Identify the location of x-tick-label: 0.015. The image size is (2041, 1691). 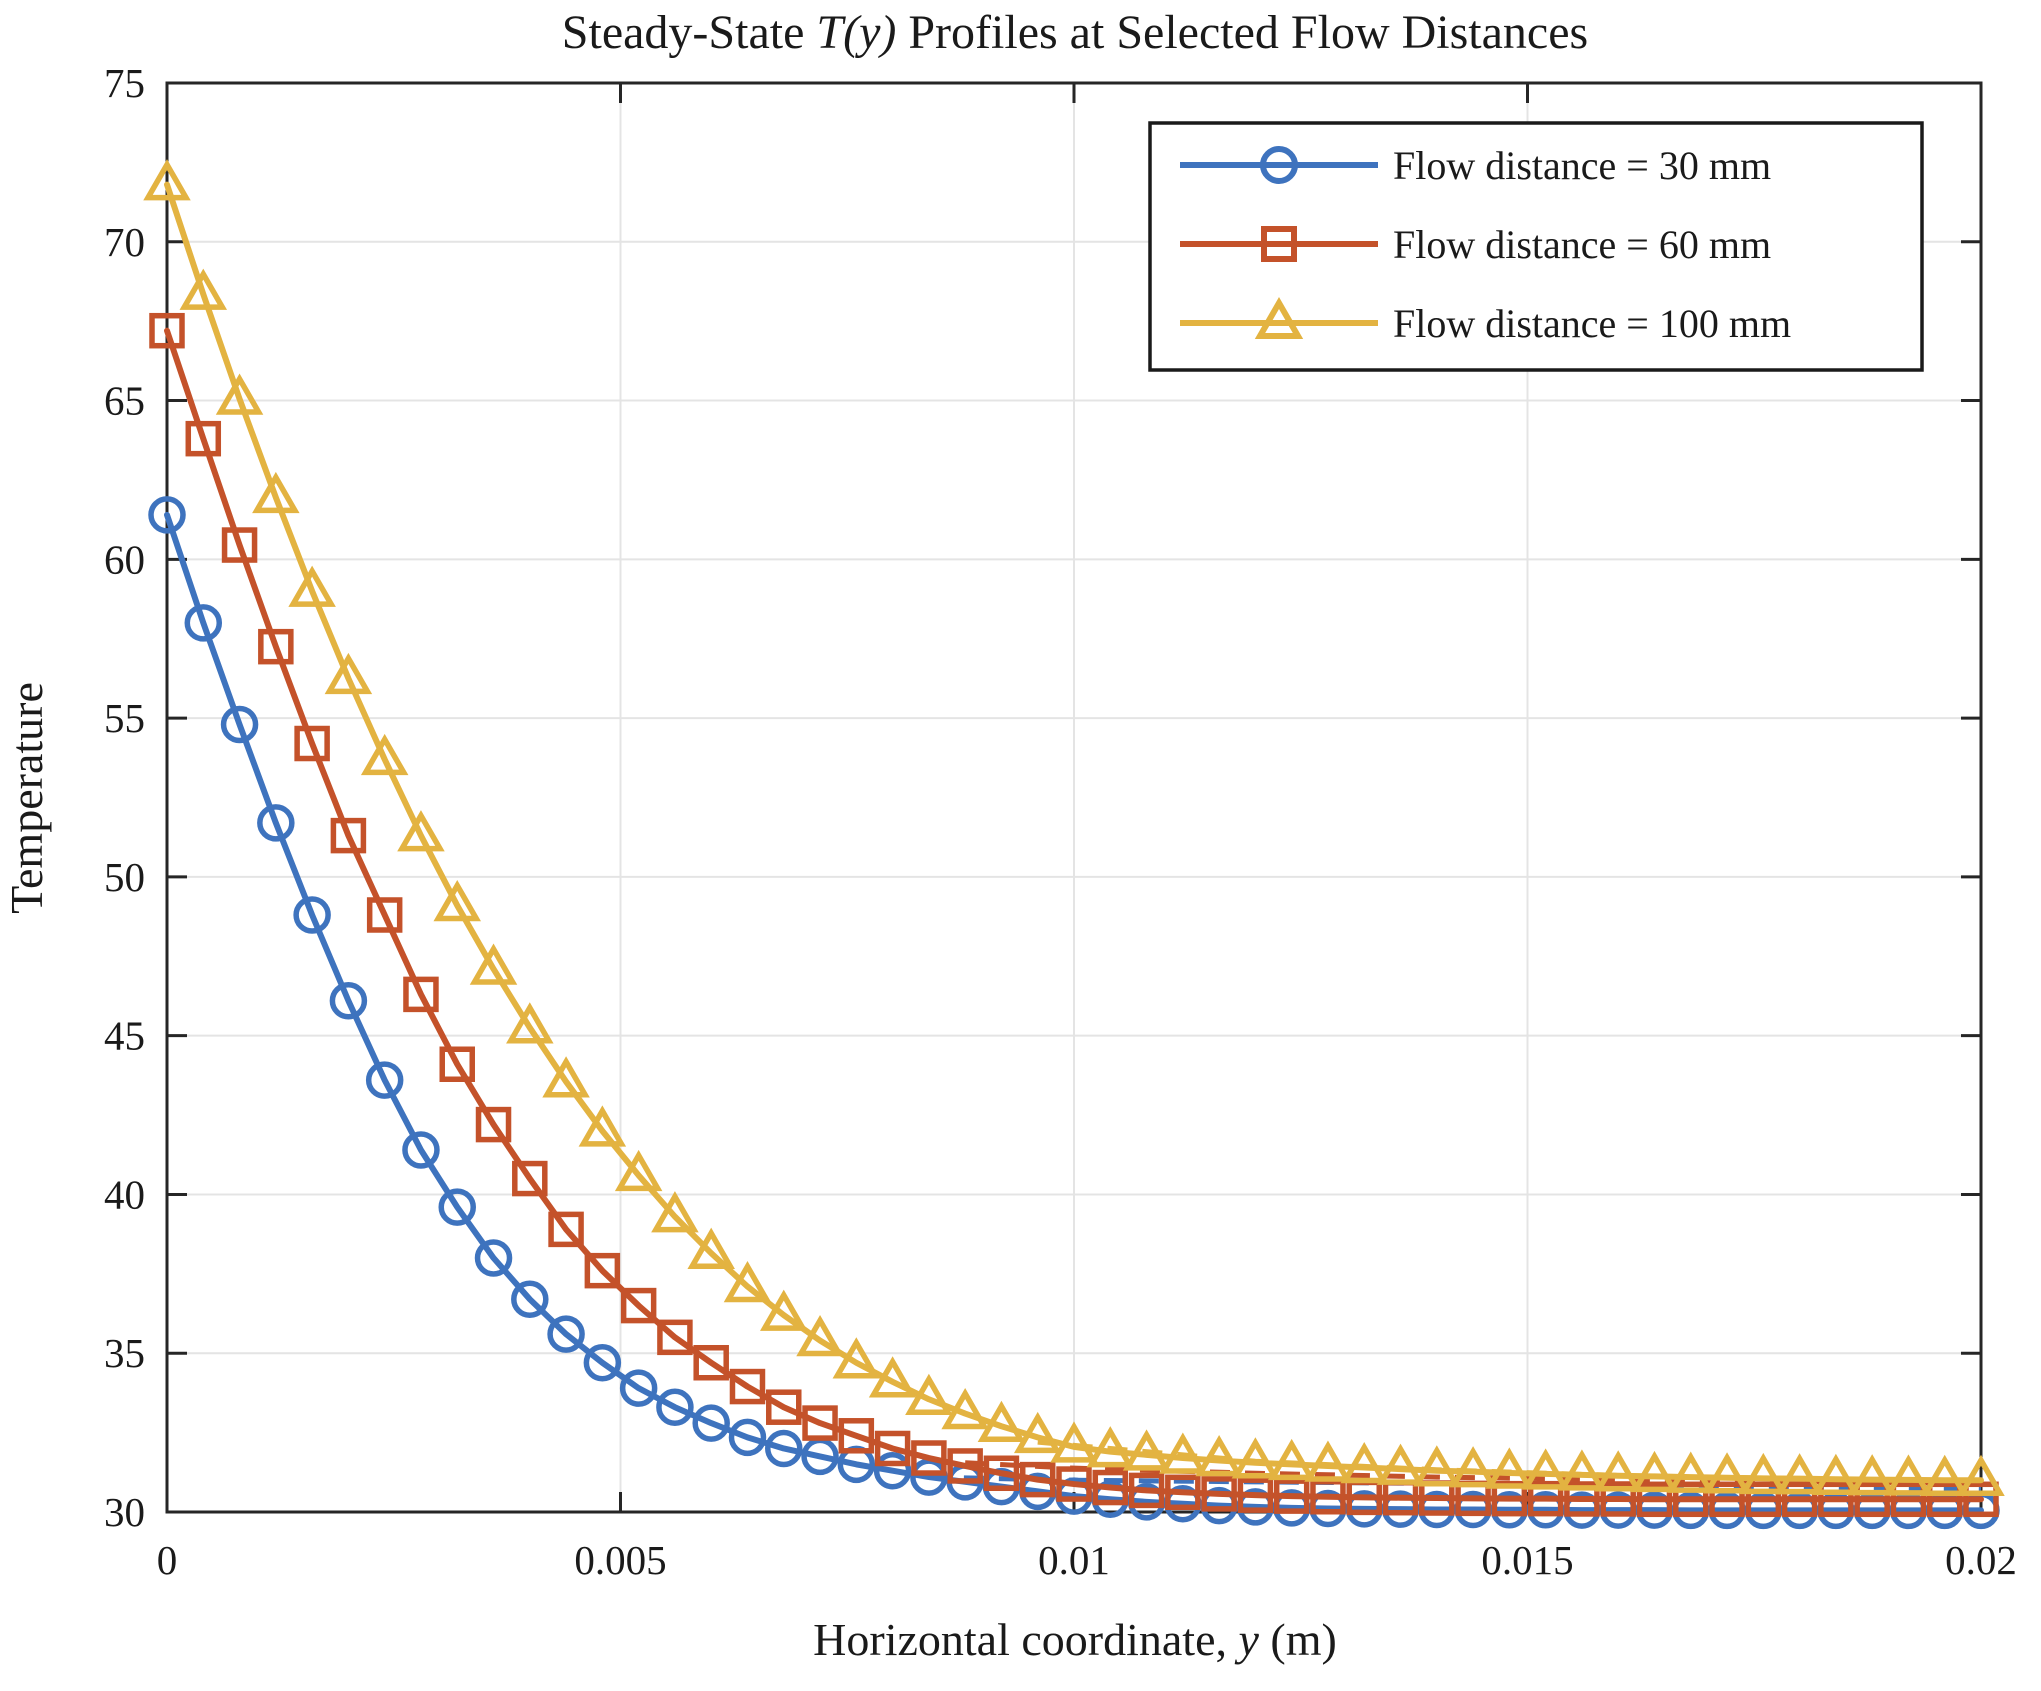
(1527, 1560).